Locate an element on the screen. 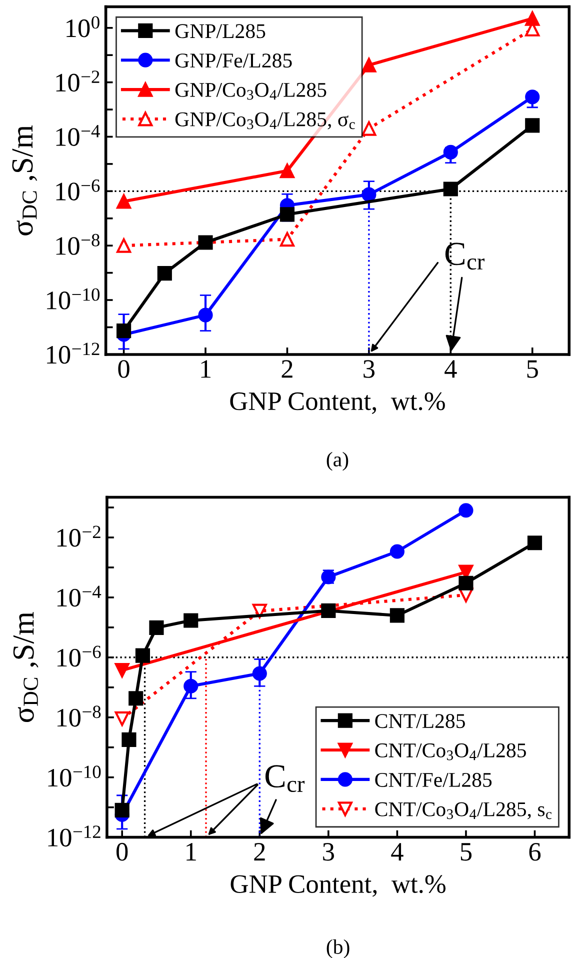 The height and width of the screenshot is (958, 572). y-tick-label: 10$^{0}$ is located at coordinates (83, 27).